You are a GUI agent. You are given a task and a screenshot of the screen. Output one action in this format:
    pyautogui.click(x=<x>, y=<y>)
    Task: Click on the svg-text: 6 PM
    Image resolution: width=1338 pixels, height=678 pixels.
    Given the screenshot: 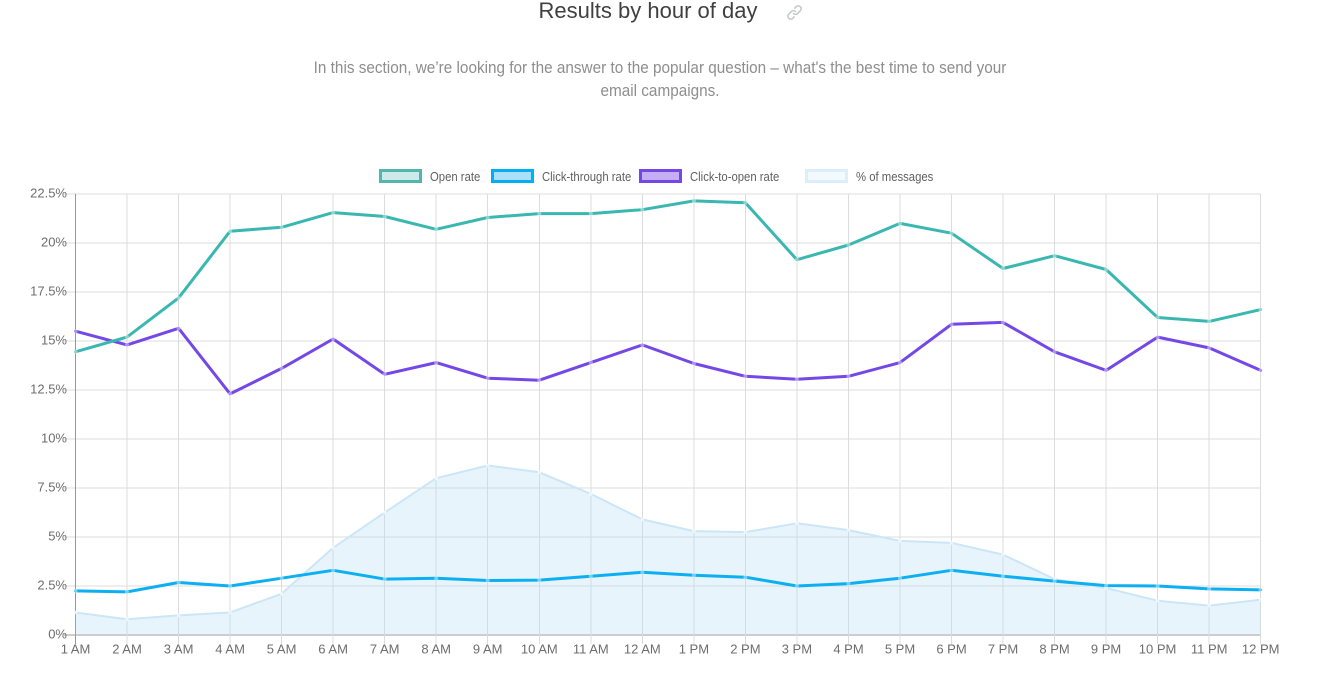 What is the action you would take?
    pyautogui.click(x=951, y=649)
    